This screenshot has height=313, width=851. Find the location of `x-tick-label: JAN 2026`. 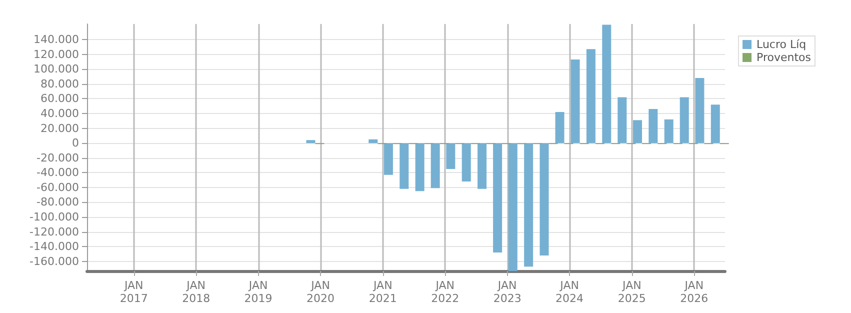

x-tick-label: JAN 2026 is located at coordinates (694, 292).